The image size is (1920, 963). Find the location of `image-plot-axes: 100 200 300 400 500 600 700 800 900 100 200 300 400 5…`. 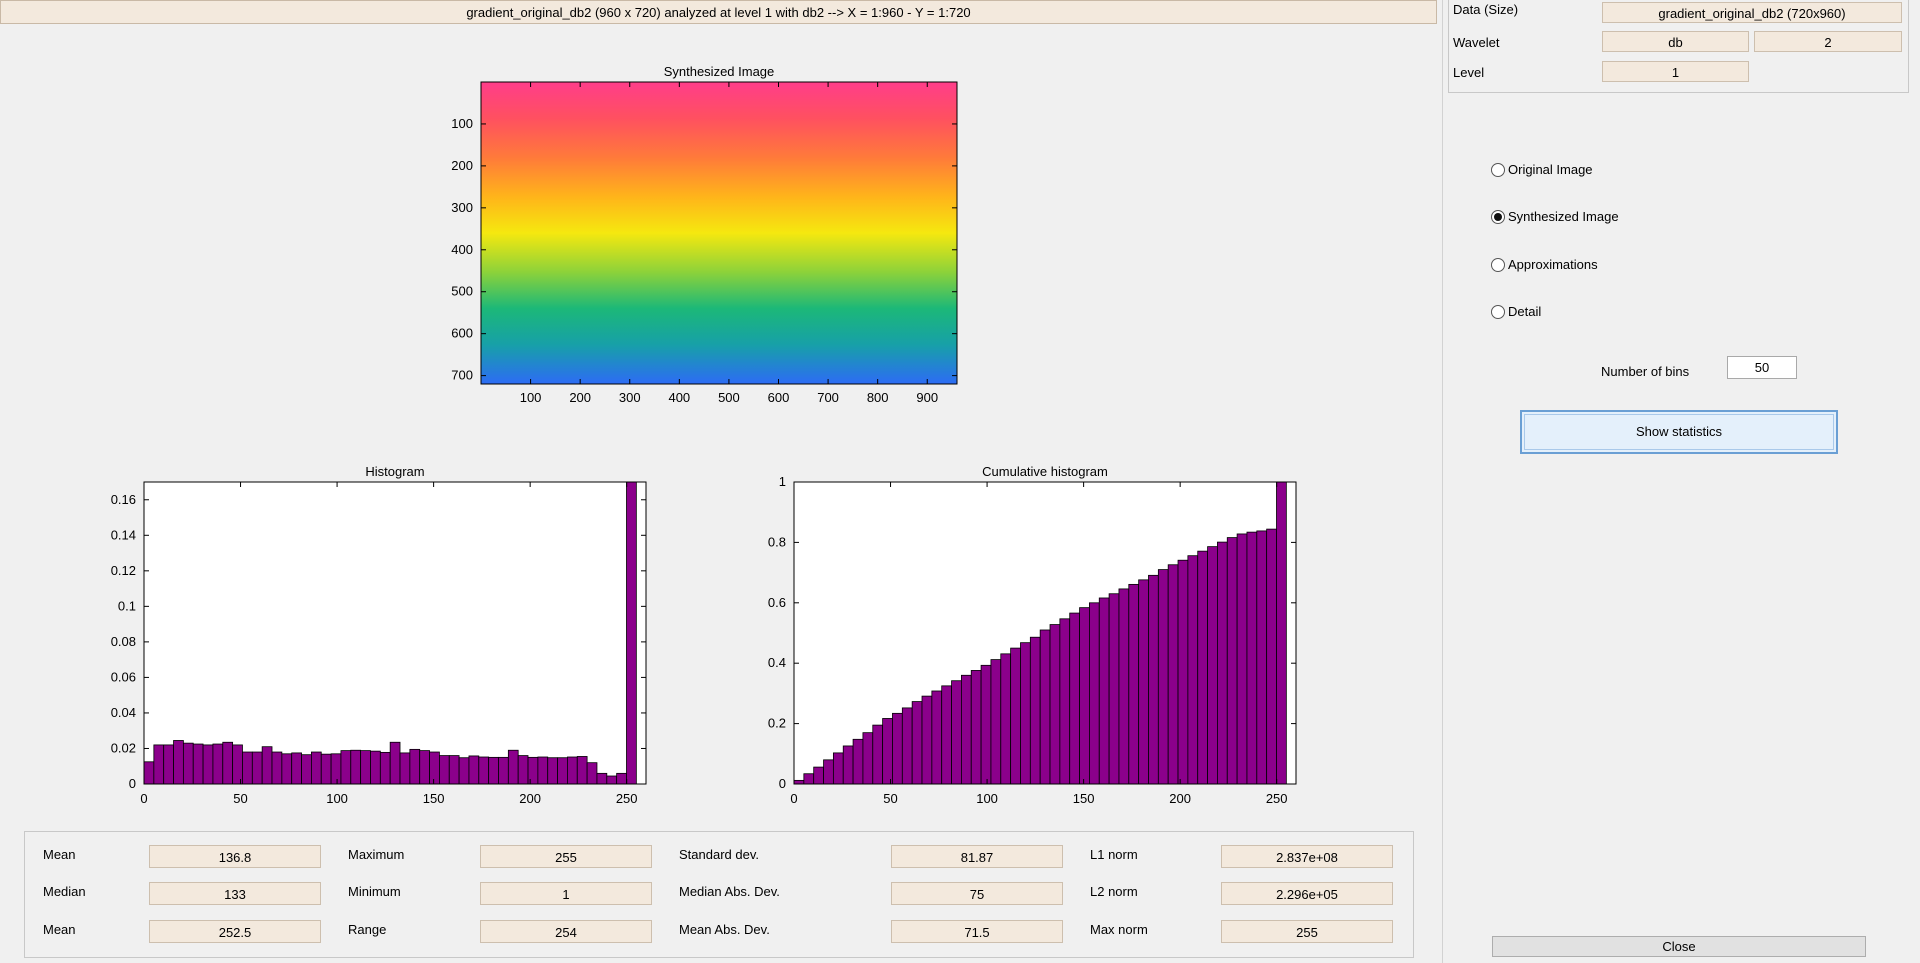

image-plot-axes: 100 200 300 400 500 600 700 800 900 100 200 300 400 5… is located at coordinates (704, 243).